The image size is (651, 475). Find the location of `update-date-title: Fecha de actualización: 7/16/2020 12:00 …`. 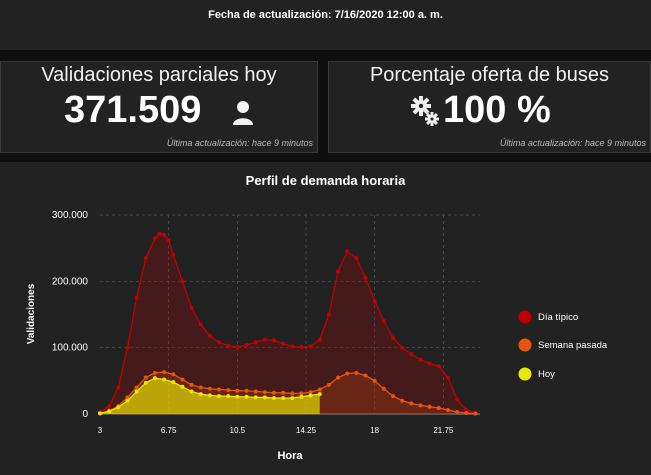

update-date-title: Fecha de actualización: 7/16/2020 12:00 … is located at coordinates (325, 15).